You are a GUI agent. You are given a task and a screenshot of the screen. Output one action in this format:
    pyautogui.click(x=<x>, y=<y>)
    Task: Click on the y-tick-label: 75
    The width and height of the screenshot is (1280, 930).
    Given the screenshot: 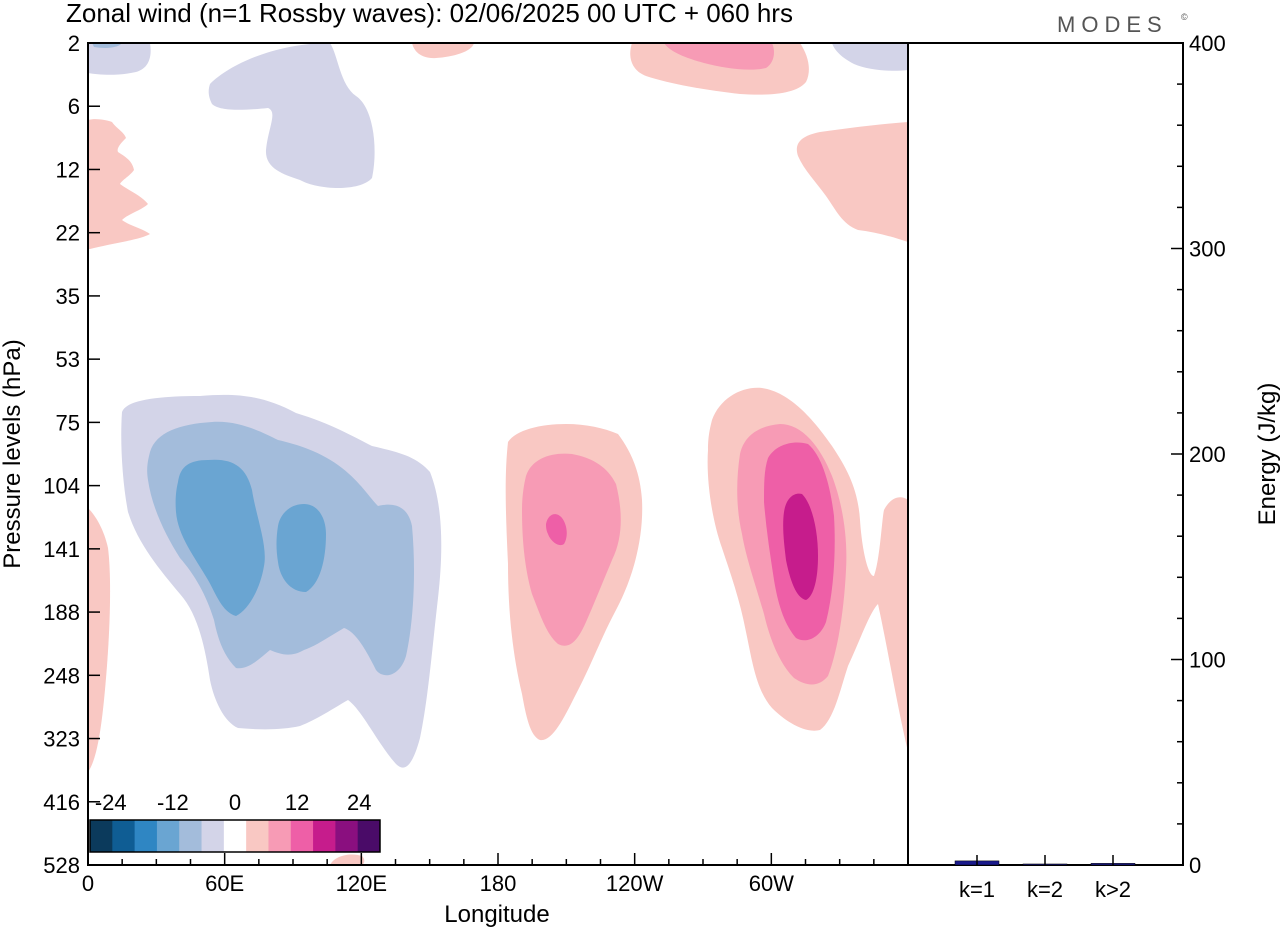 What is the action you would take?
    pyautogui.click(x=68, y=422)
    